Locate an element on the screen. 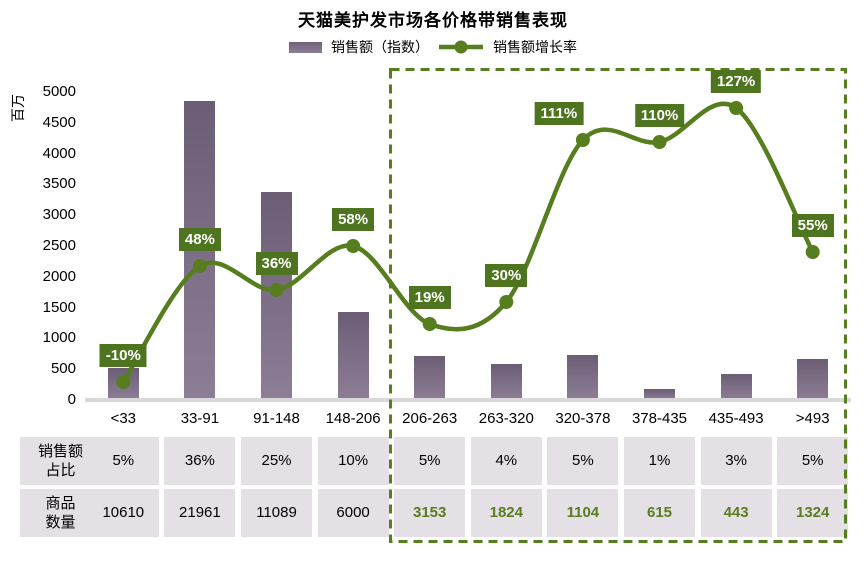  chart-legend: 销售额（指数） 销售额增长率 is located at coordinates (433, 47).